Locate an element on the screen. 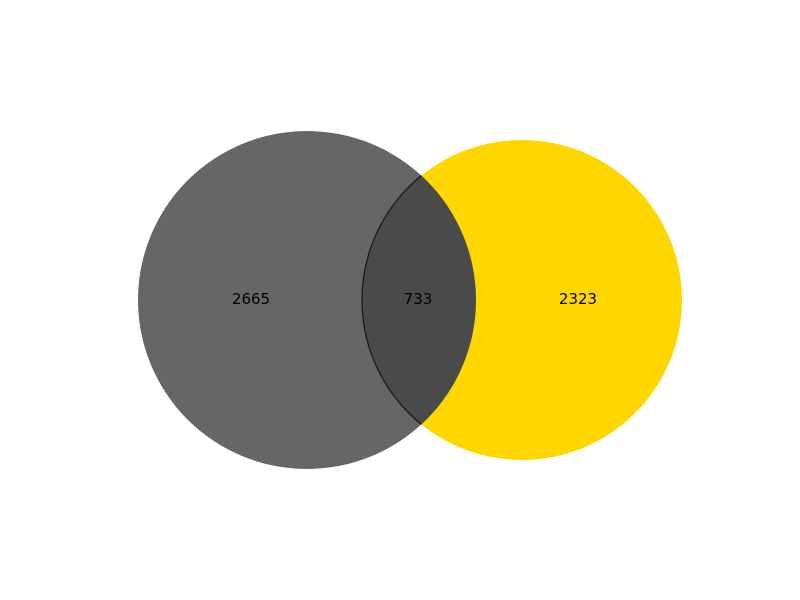  intersection-region is located at coordinates (418, 300).